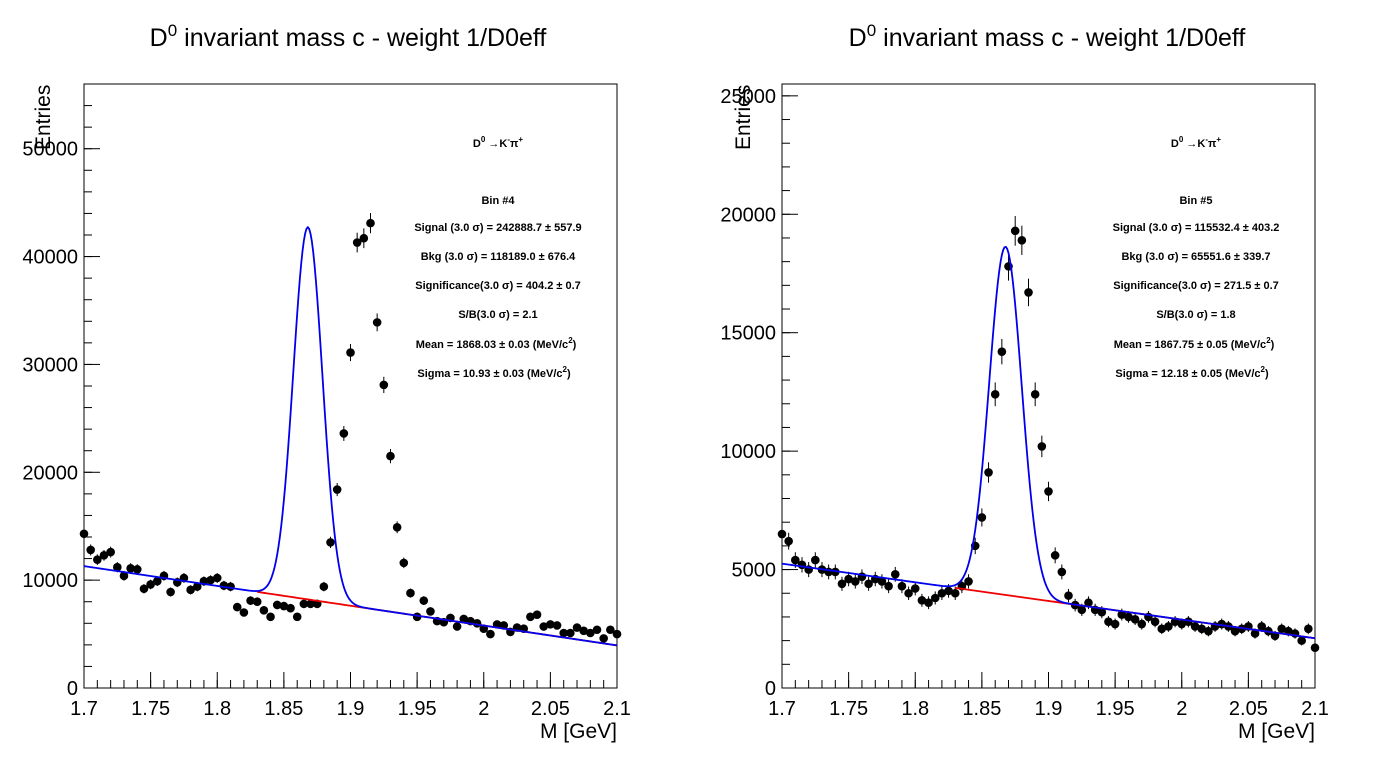 This screenshot has width=1396, height=772. I want to click on right-y-tick-label: 15000, so click(748, 334).